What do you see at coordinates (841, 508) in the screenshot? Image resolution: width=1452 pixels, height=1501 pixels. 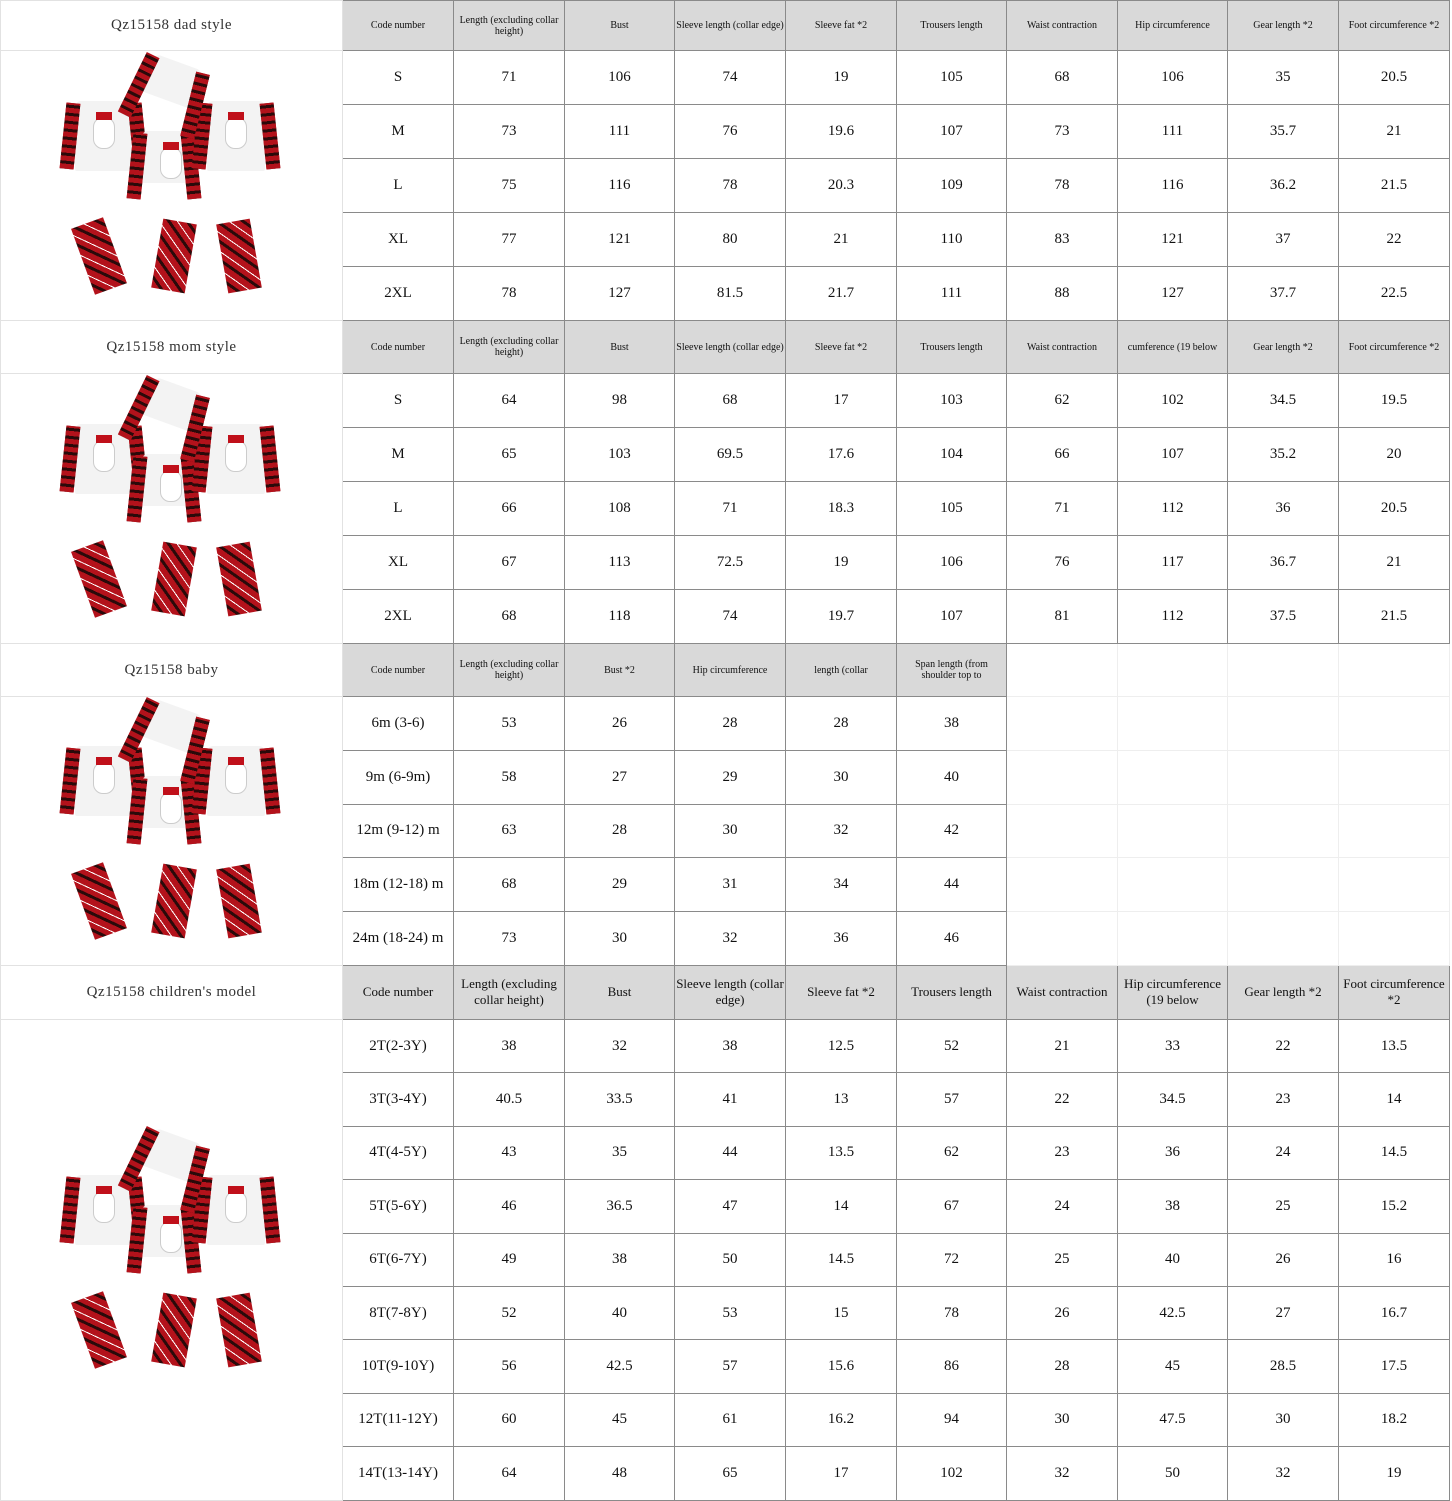 I see `measurement-cell: 18.3` at bounding box center [841, 508].